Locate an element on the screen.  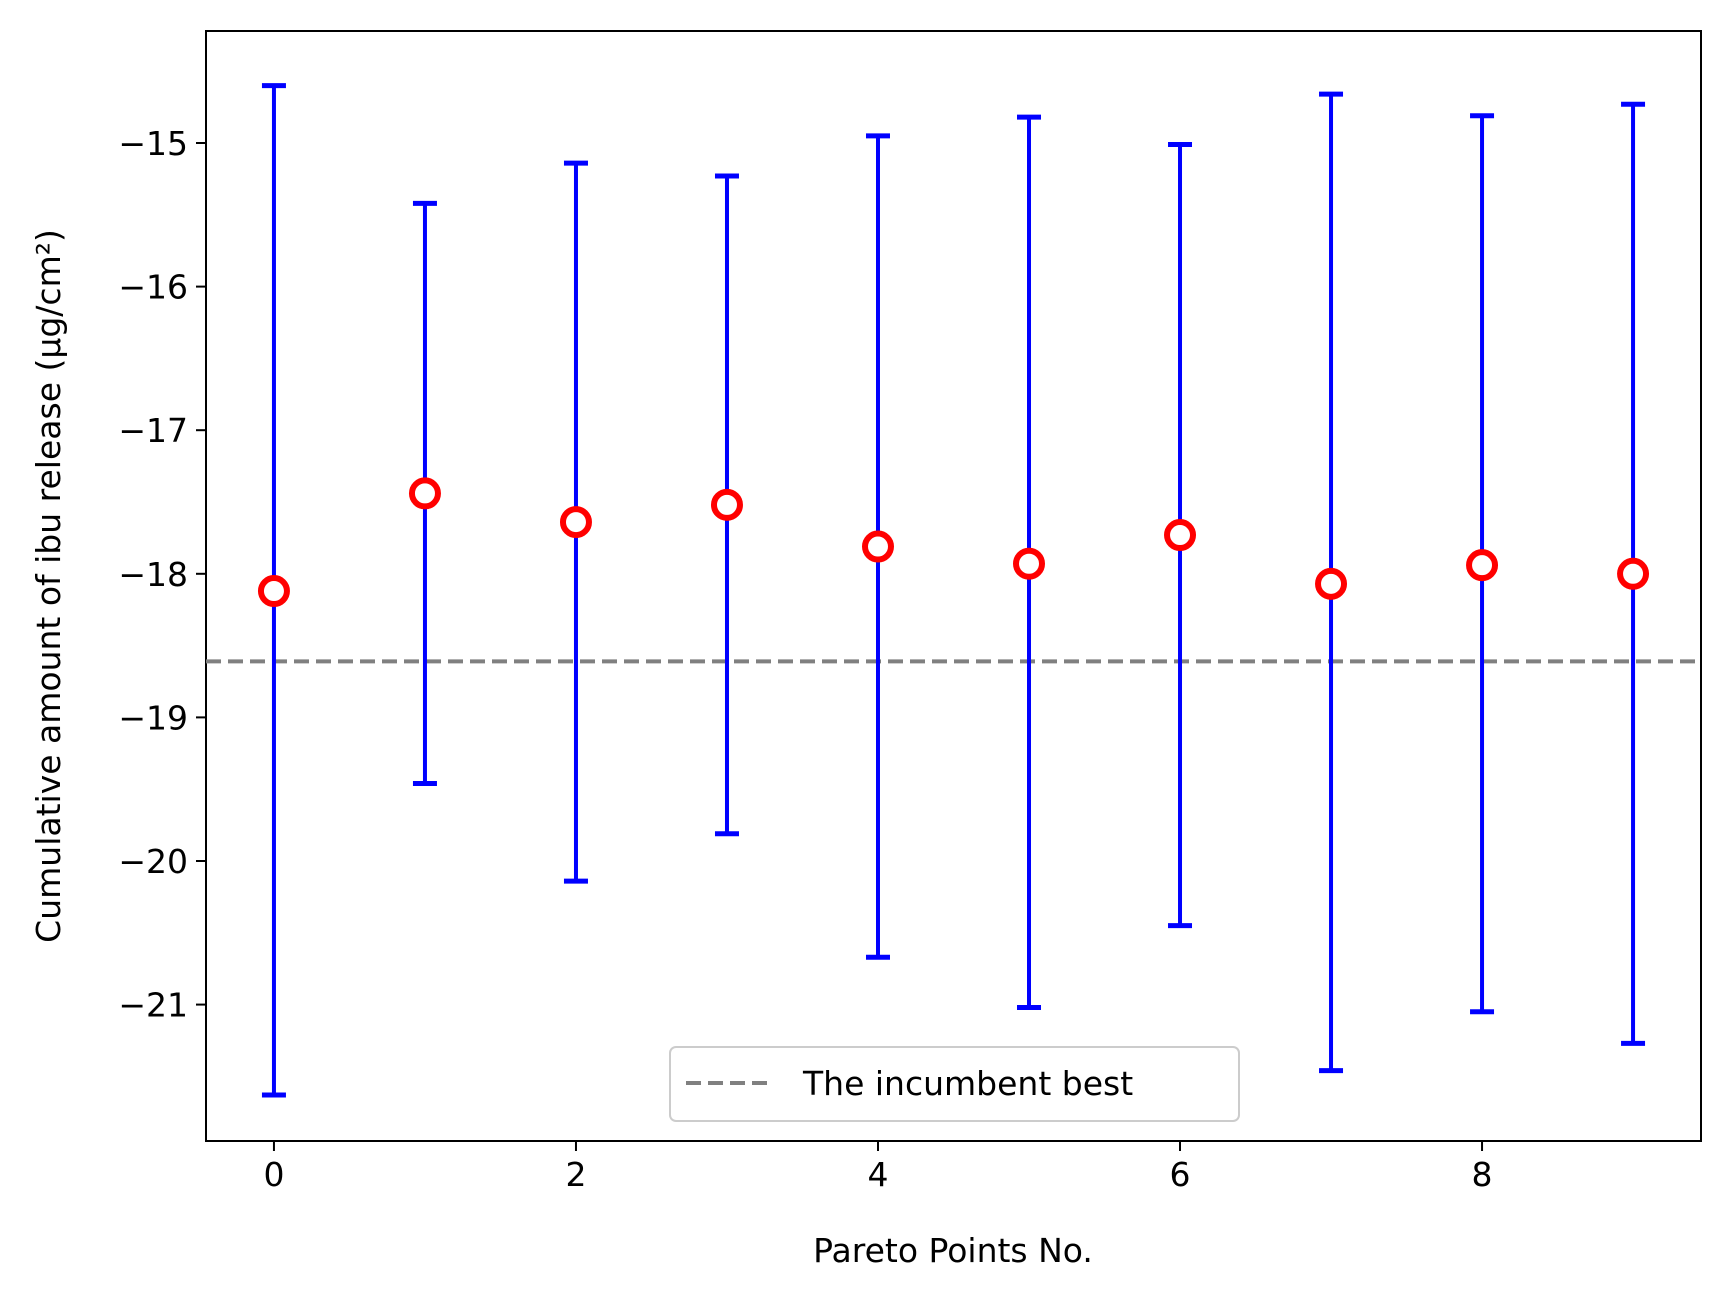
legend: The incumbent best is located at coordinates (954, 1084).